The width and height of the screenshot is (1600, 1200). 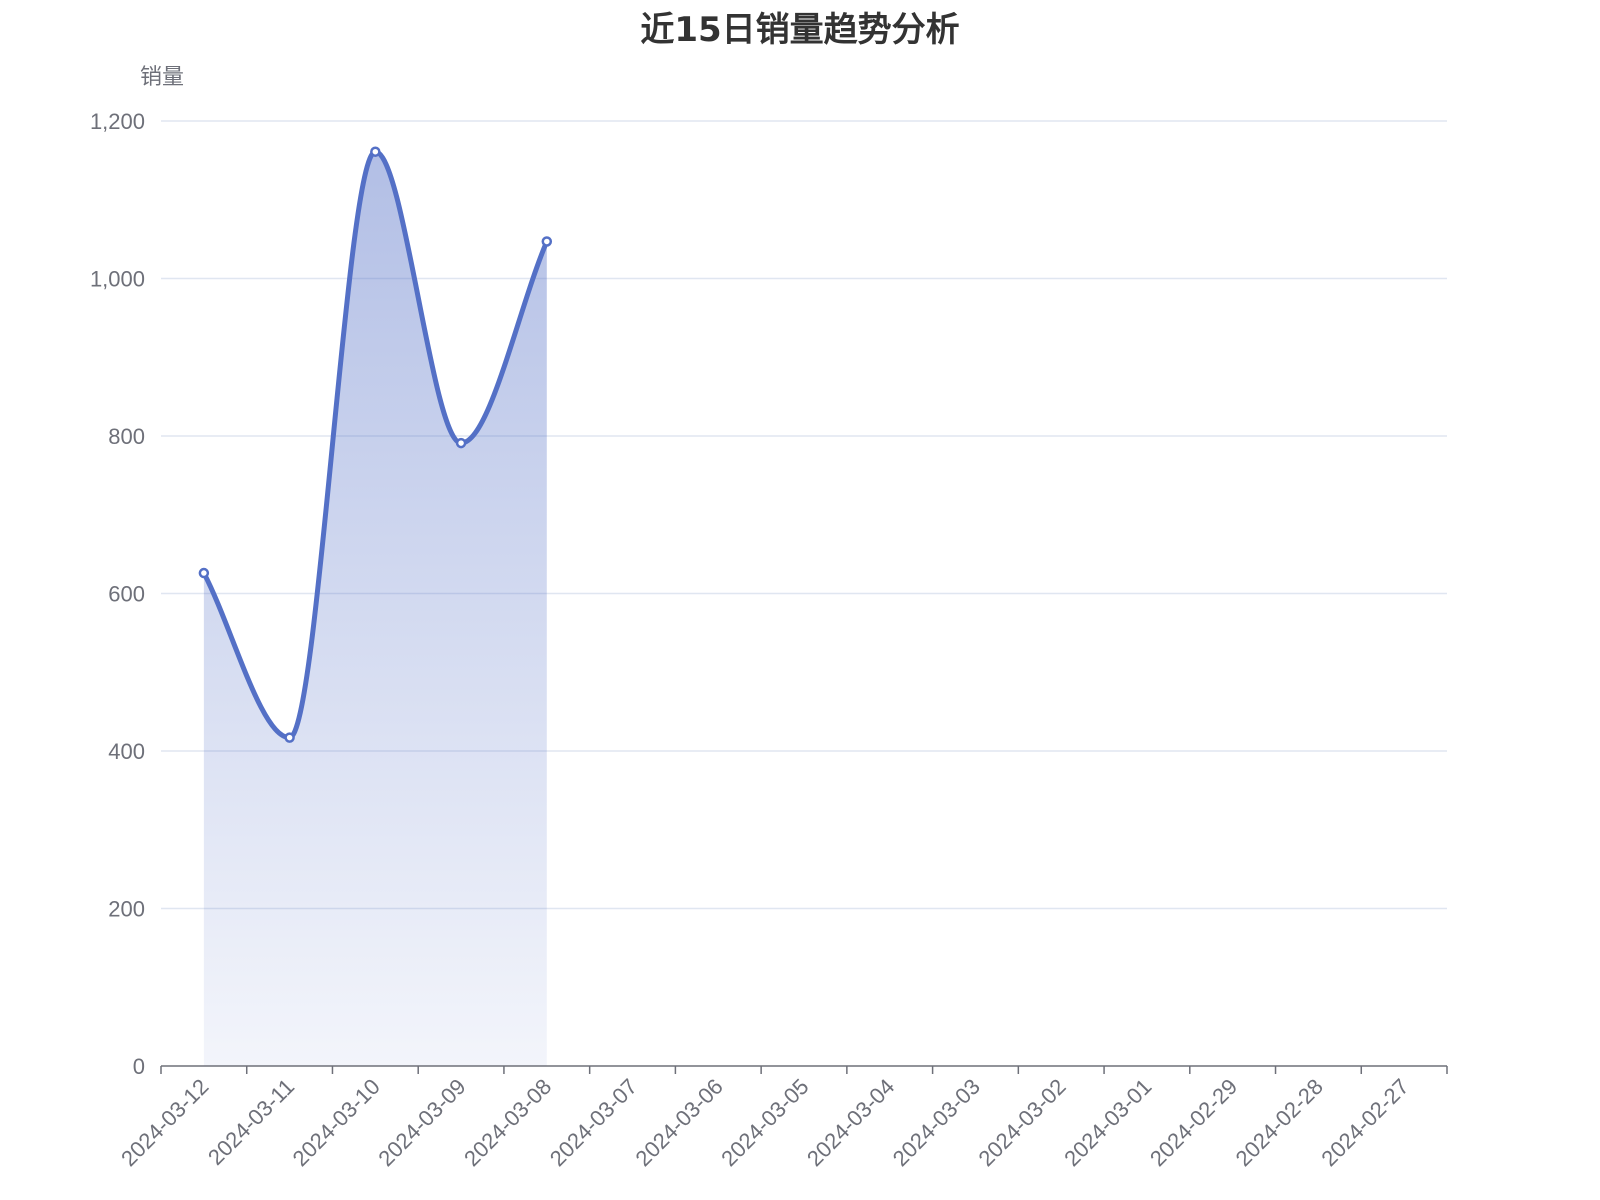 I want to click on x-tick-label: 2024-02-29, so click(x=1193, y=1122).